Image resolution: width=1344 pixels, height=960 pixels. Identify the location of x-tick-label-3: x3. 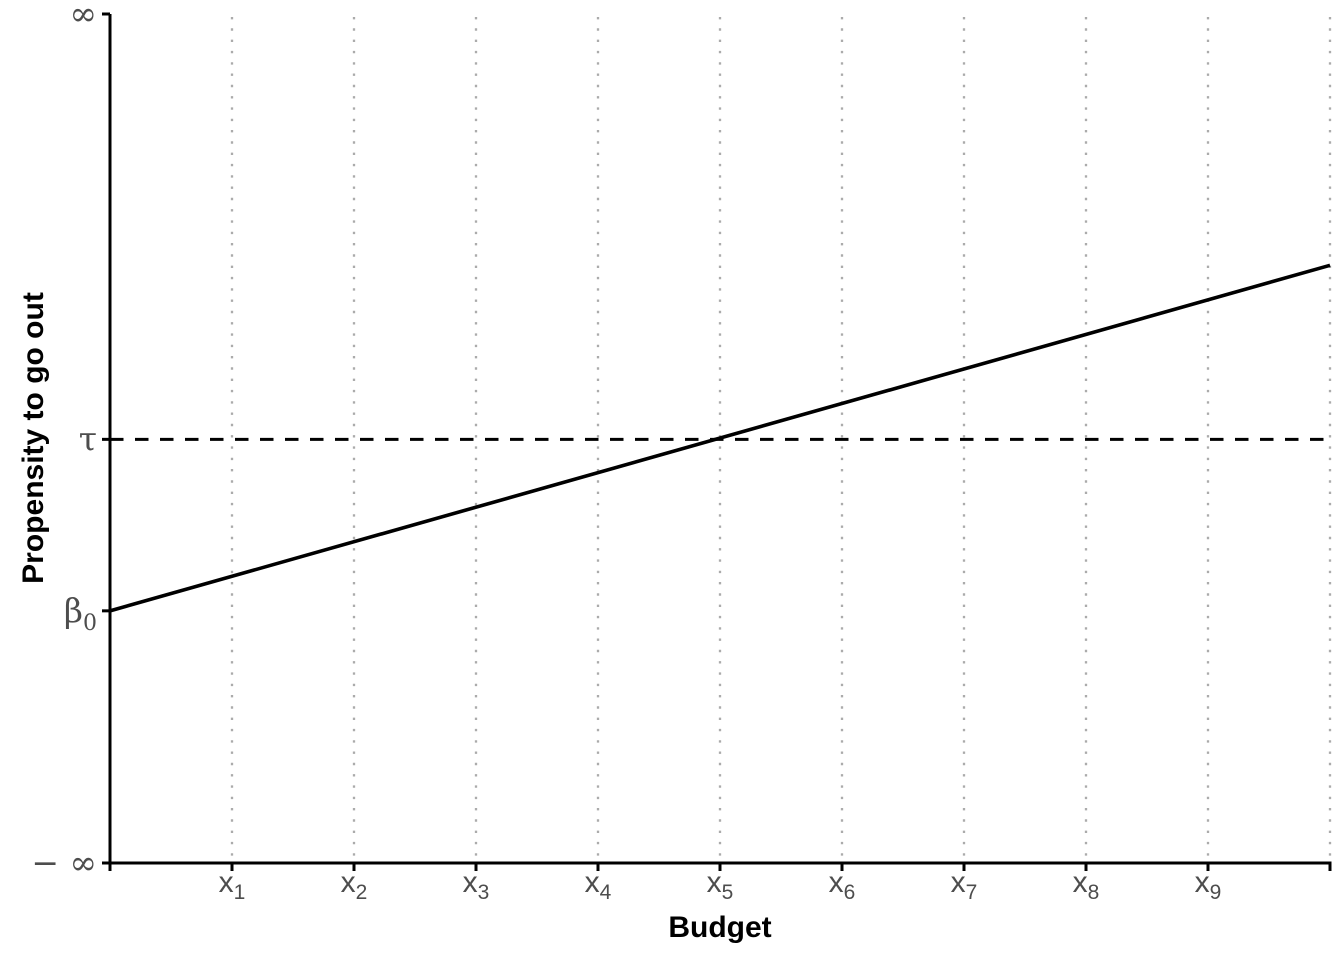
(476, 885).